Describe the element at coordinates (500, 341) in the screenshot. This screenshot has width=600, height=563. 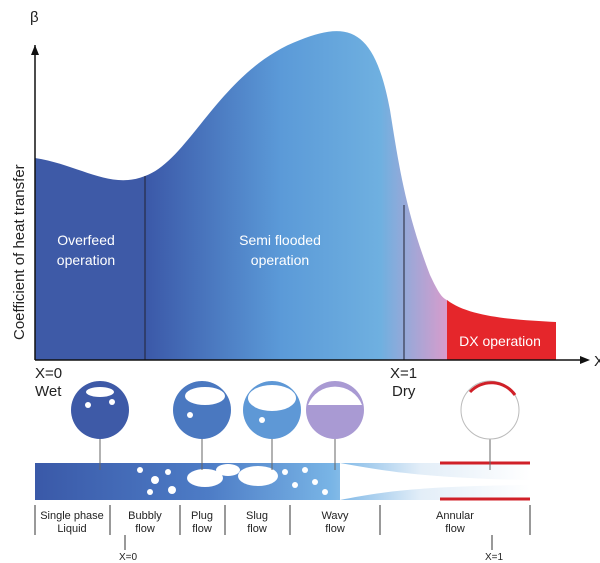
I see `region-label: DX operation` at that location.